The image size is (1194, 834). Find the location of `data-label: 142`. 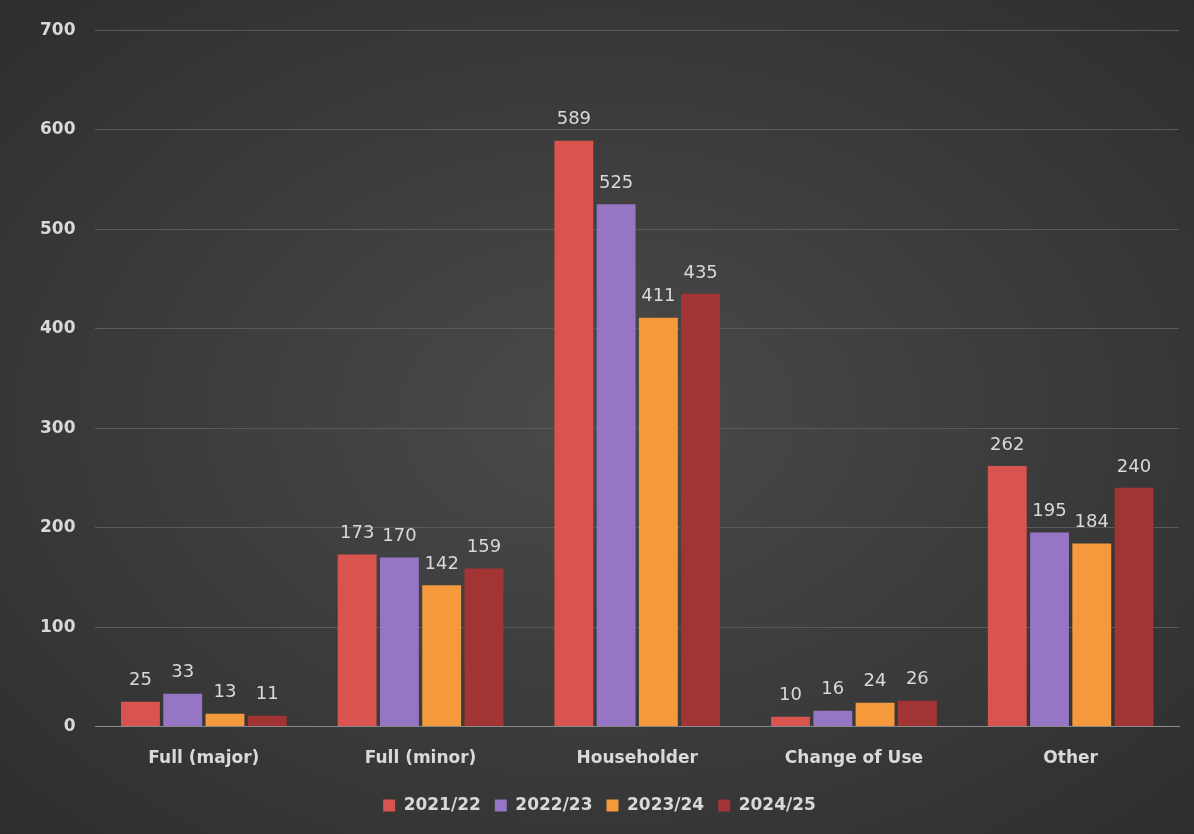

data-label: 142 is located at coordinates (441, 562).